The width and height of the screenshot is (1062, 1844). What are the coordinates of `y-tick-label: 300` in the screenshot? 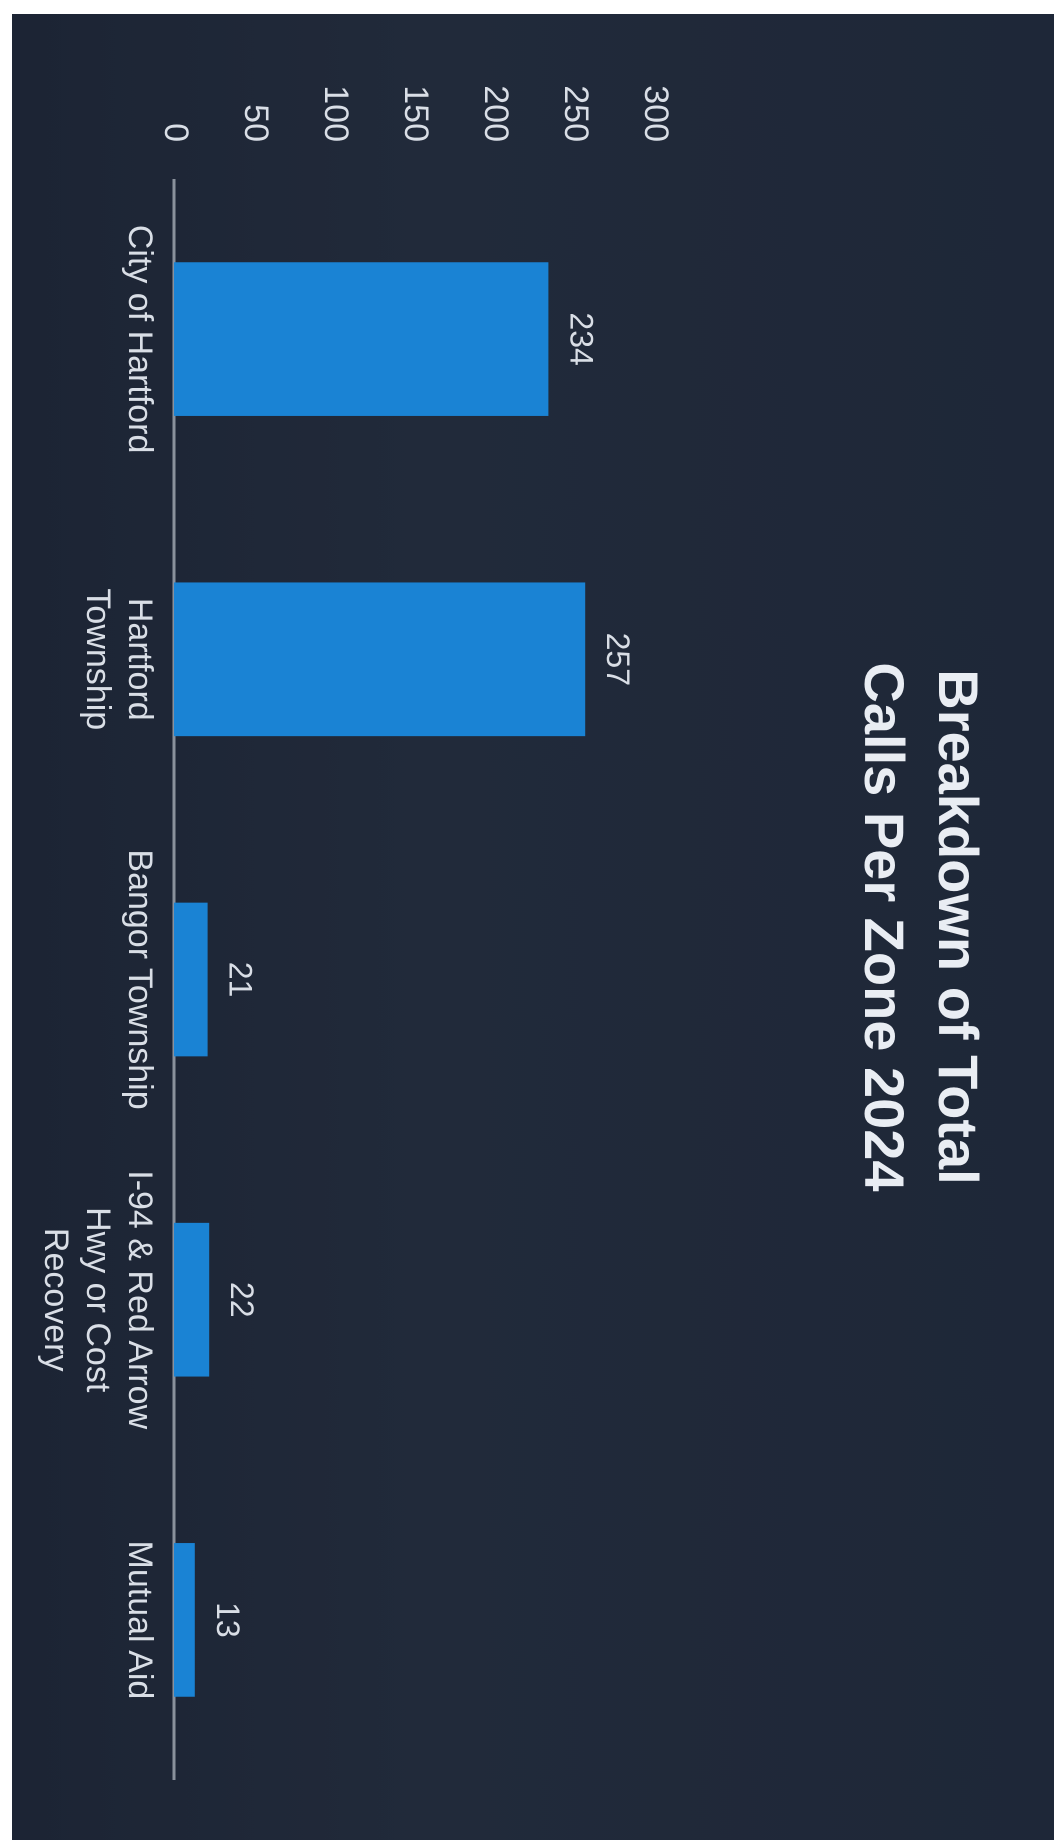 It's located at (656, 113).